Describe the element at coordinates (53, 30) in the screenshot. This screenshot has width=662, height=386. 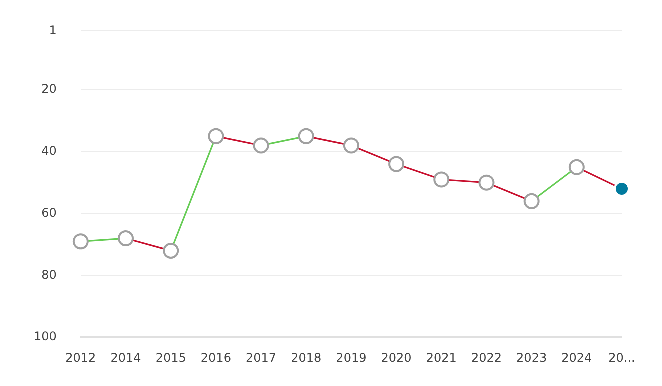
I see `y-tick-label: 1` at that location.